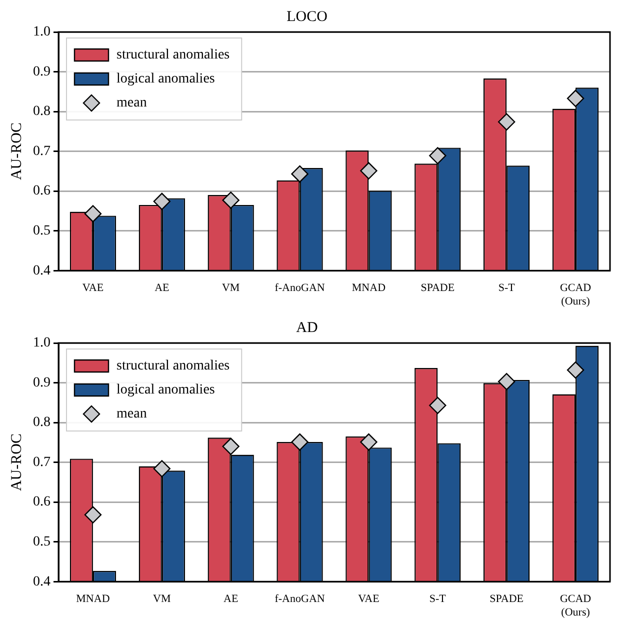  I want to click on chart-title: LOCO, so click(307, 16).